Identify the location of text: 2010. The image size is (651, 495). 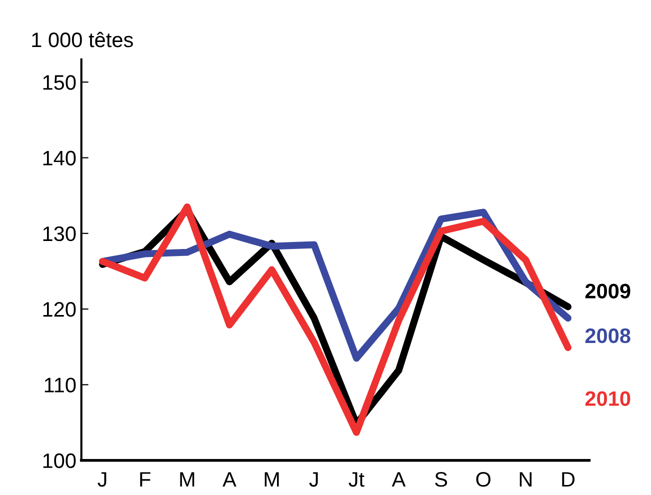
(607, 398).